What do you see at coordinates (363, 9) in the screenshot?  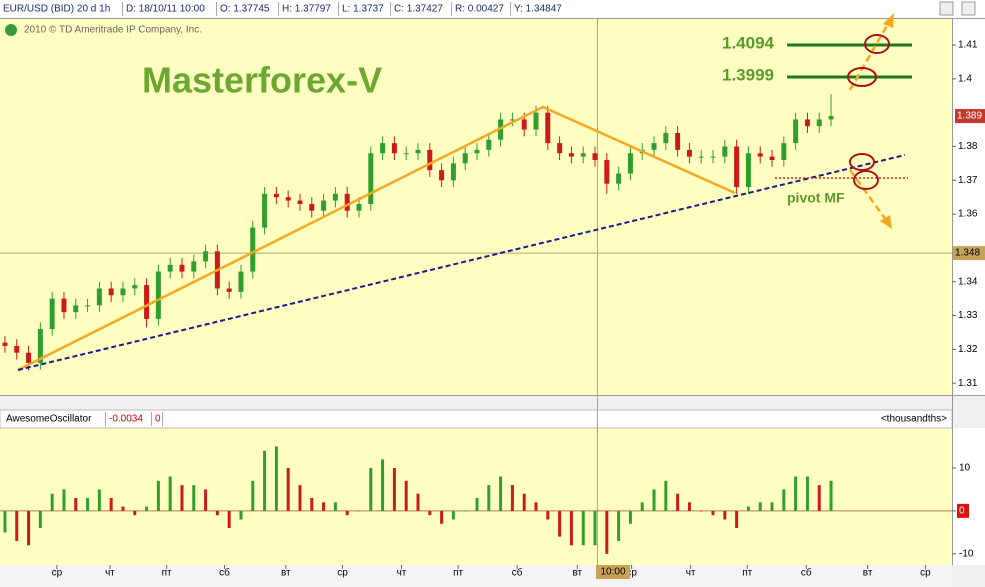 I see `low: L: 1.3737` at bounding box center [363, 9].